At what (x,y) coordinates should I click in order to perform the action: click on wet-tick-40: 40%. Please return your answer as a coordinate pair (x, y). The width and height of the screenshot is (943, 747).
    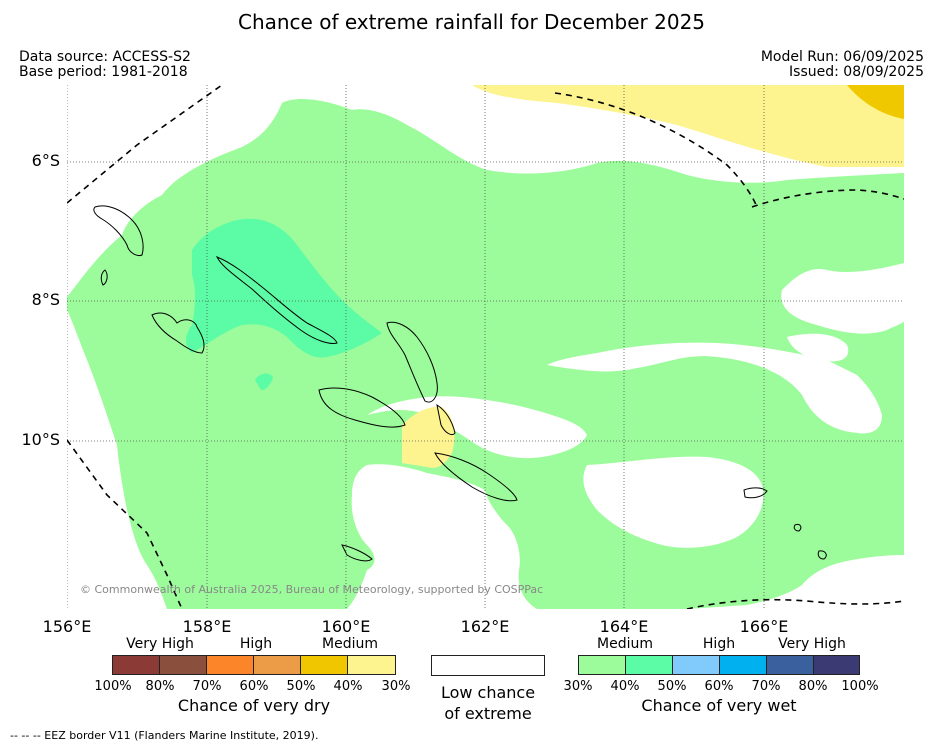
    Looking at the image, I should click on (625, 686).